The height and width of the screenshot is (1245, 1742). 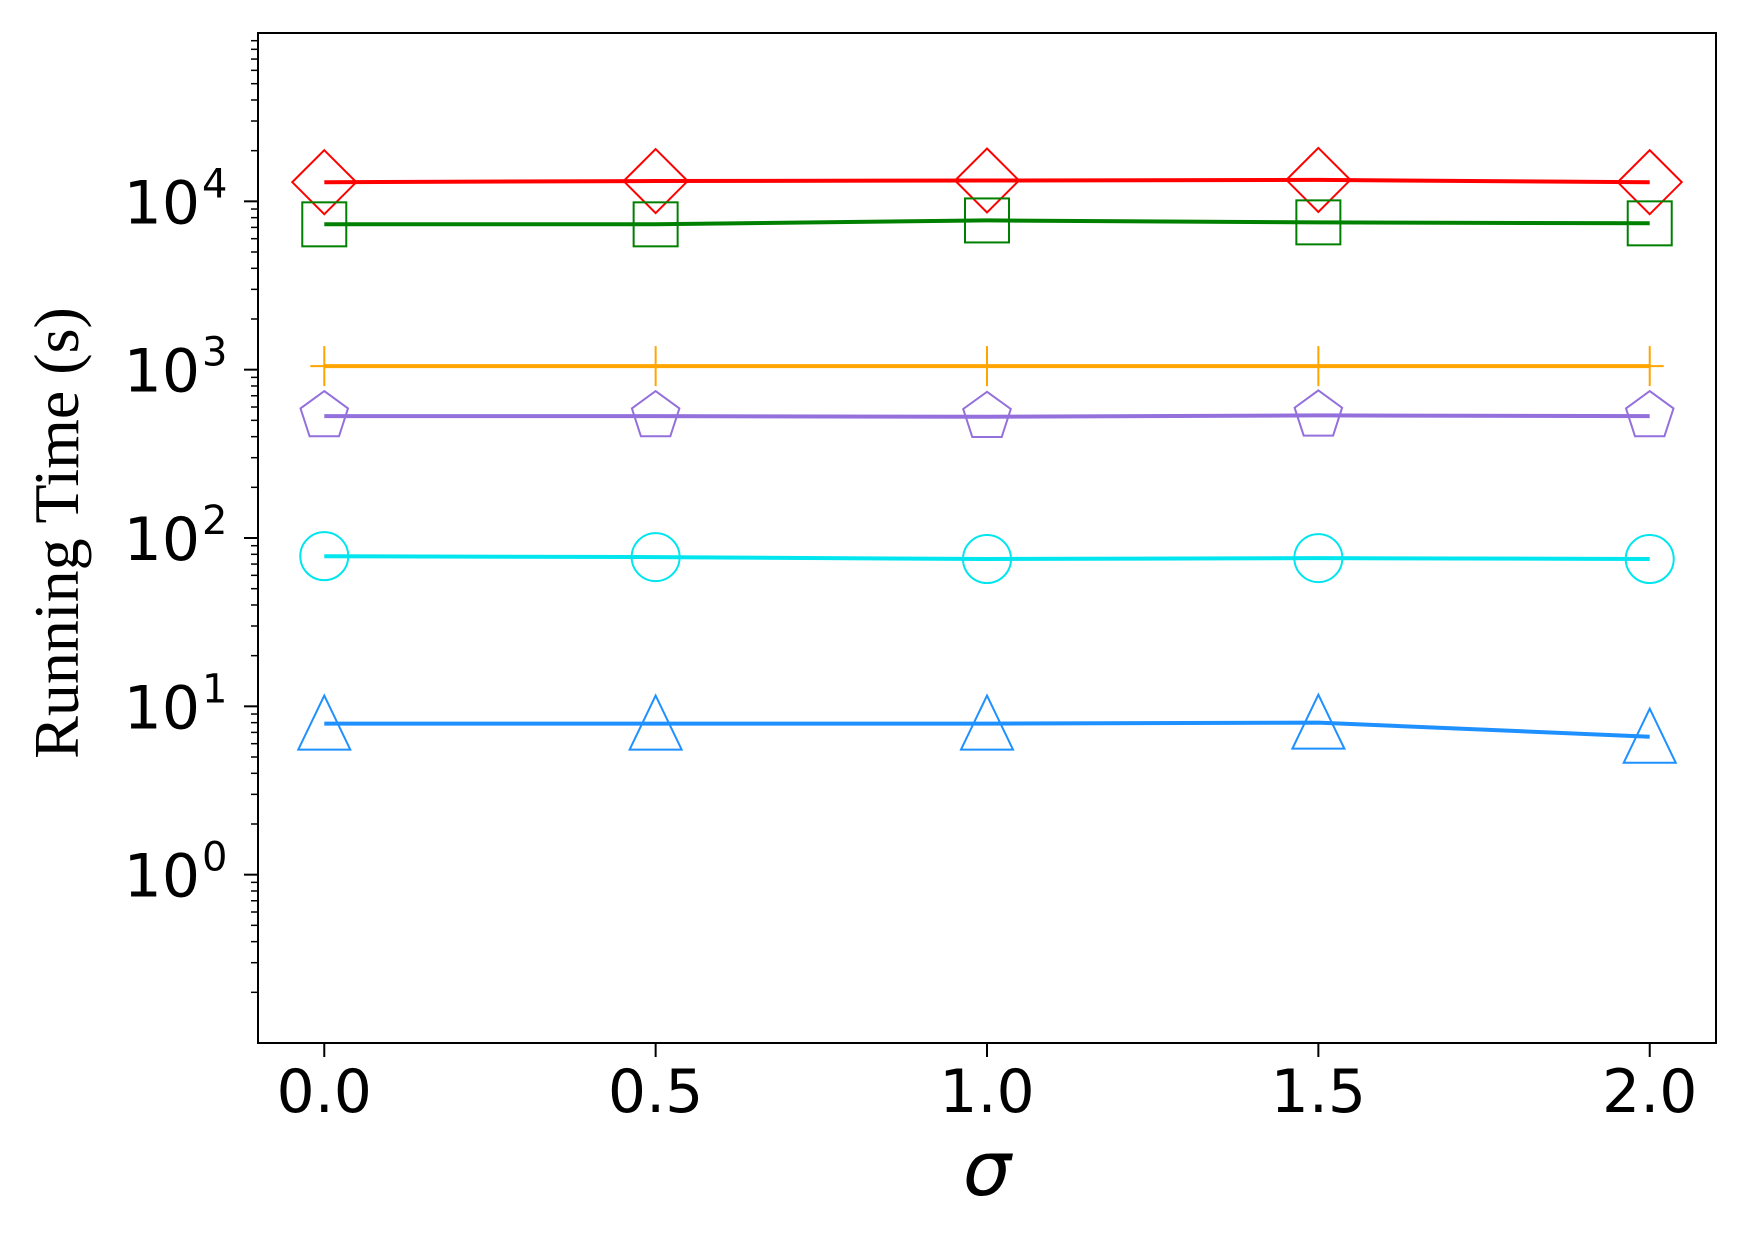 I want to click on series-square, so click(x=987, y=222).